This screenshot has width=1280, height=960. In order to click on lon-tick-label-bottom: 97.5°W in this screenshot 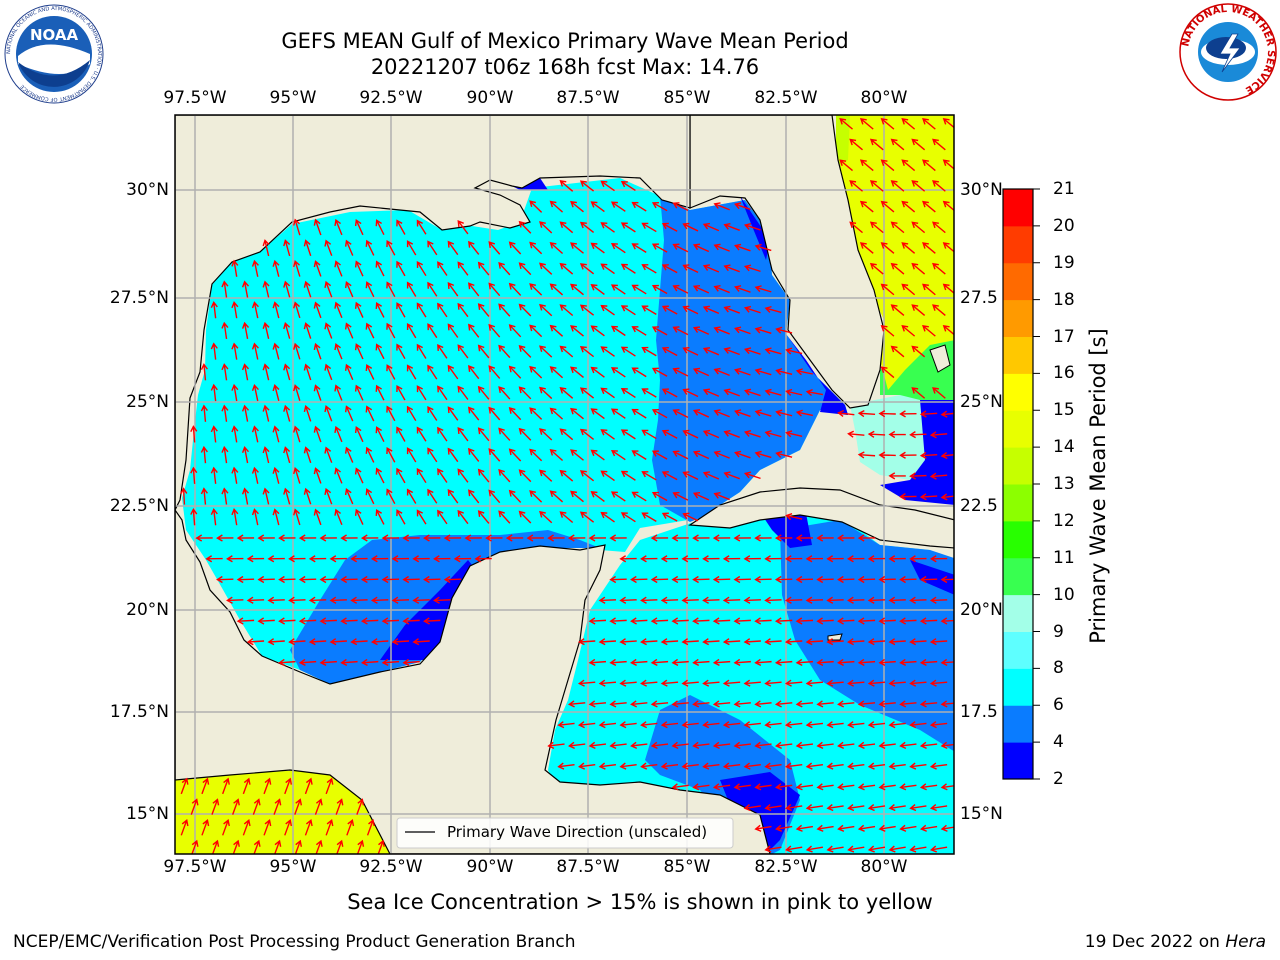, I will do `click(195, 867)`.